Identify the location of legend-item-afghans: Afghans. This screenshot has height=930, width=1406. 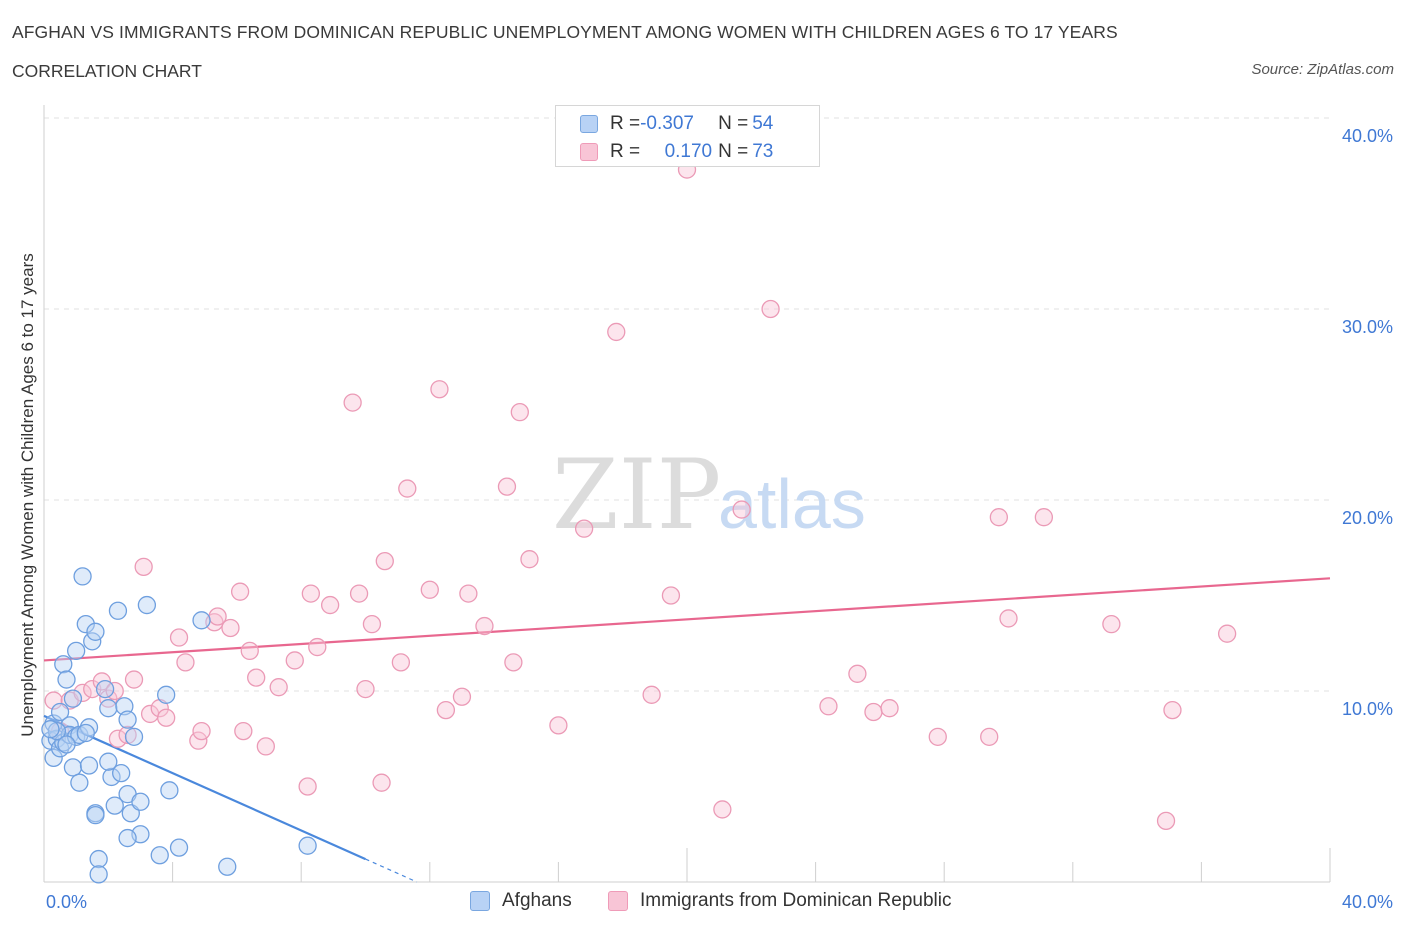
(521, 901).